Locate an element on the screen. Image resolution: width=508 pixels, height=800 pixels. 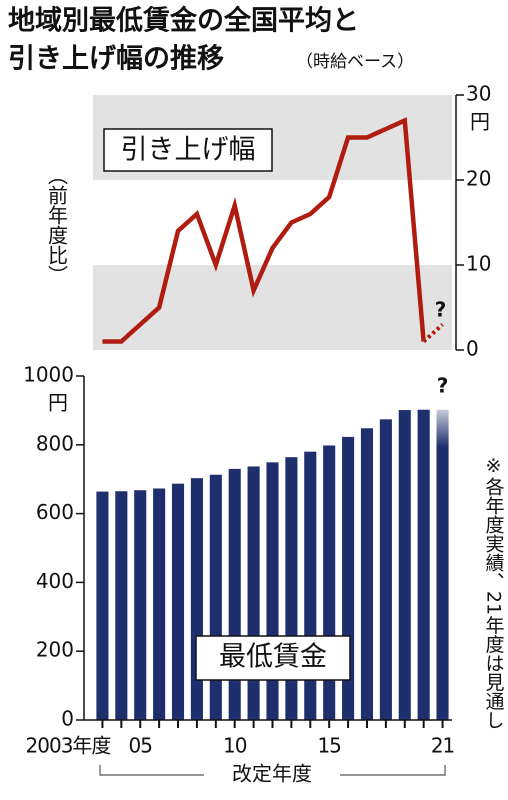
y-tick-label: 20 is located at coordinates (478, 179).